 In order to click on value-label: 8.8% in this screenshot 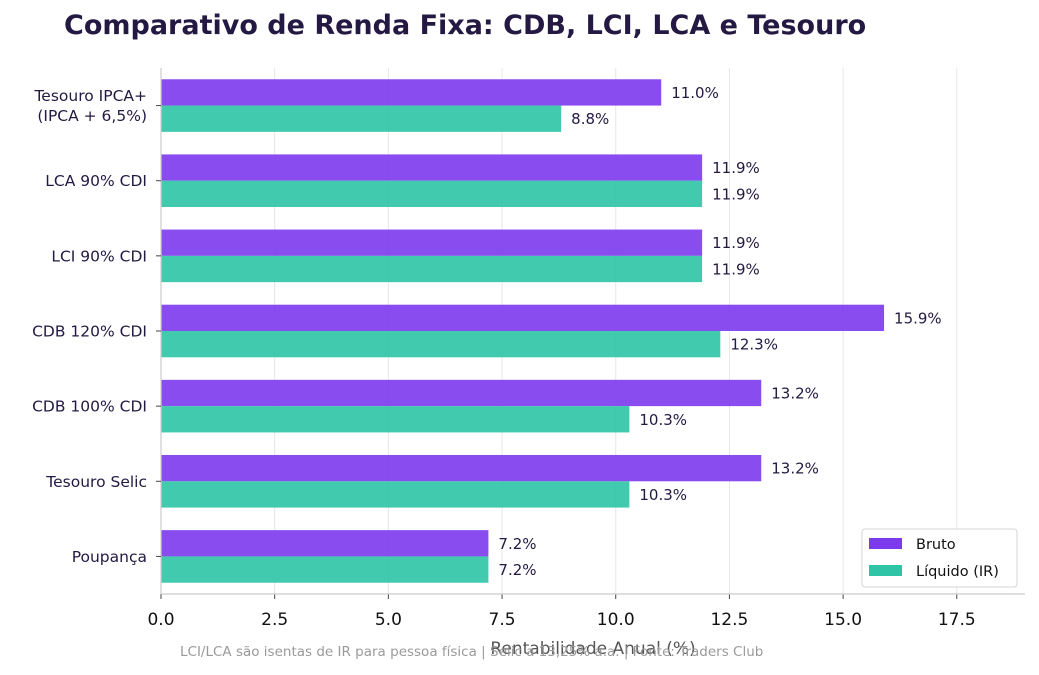, I will do `click(590, 119)`.